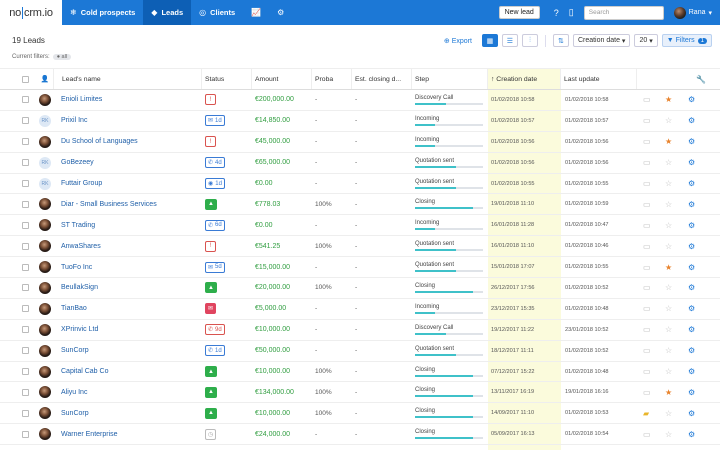  I want to click on status-badge: ✉, so click(211, 309).